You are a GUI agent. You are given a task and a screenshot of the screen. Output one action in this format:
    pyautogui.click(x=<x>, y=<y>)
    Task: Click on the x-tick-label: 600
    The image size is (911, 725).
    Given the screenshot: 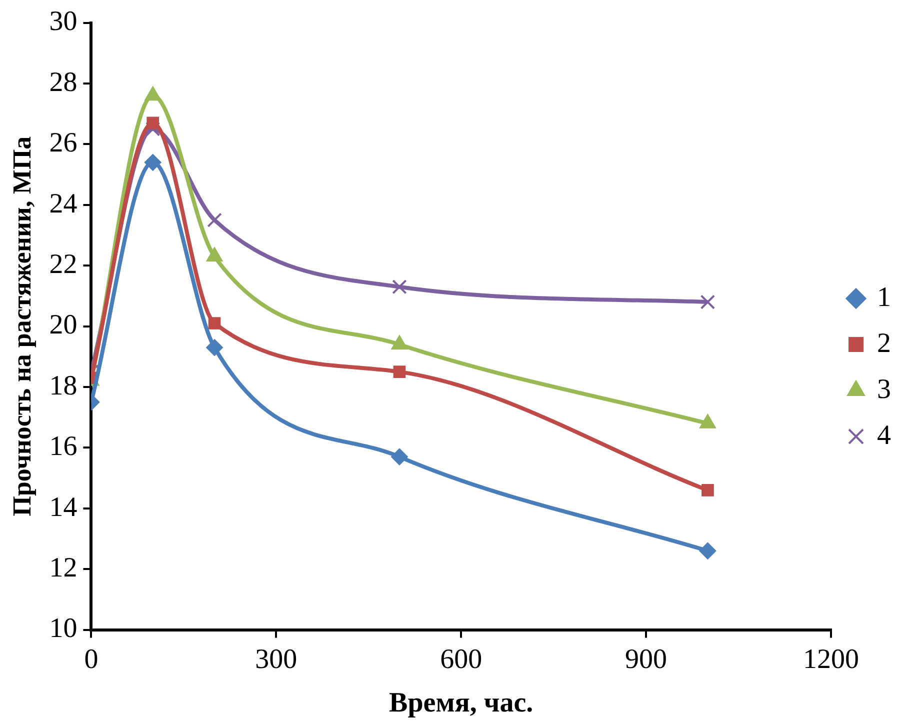 What is the action you would take?
    pyautogui.click(x=461, y=659)
    